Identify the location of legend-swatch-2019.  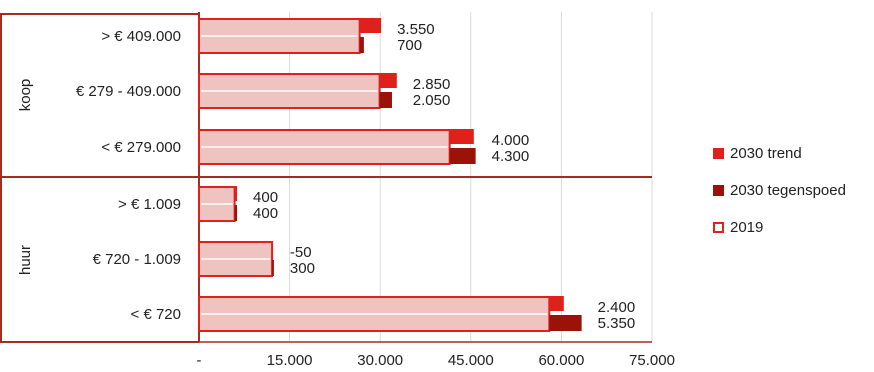
(718, 227).